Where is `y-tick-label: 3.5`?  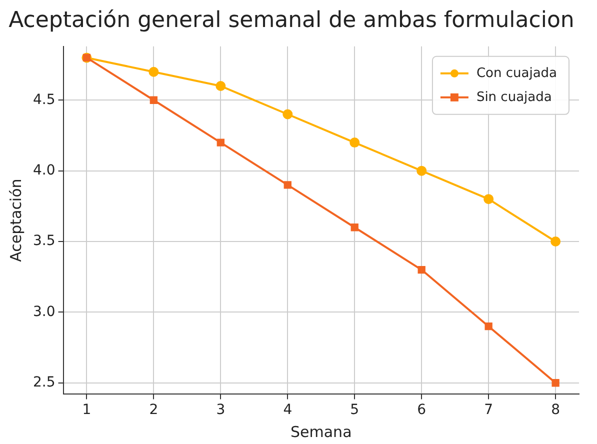
y-tick-label: 3.5 is located at coordinates (44, 241).